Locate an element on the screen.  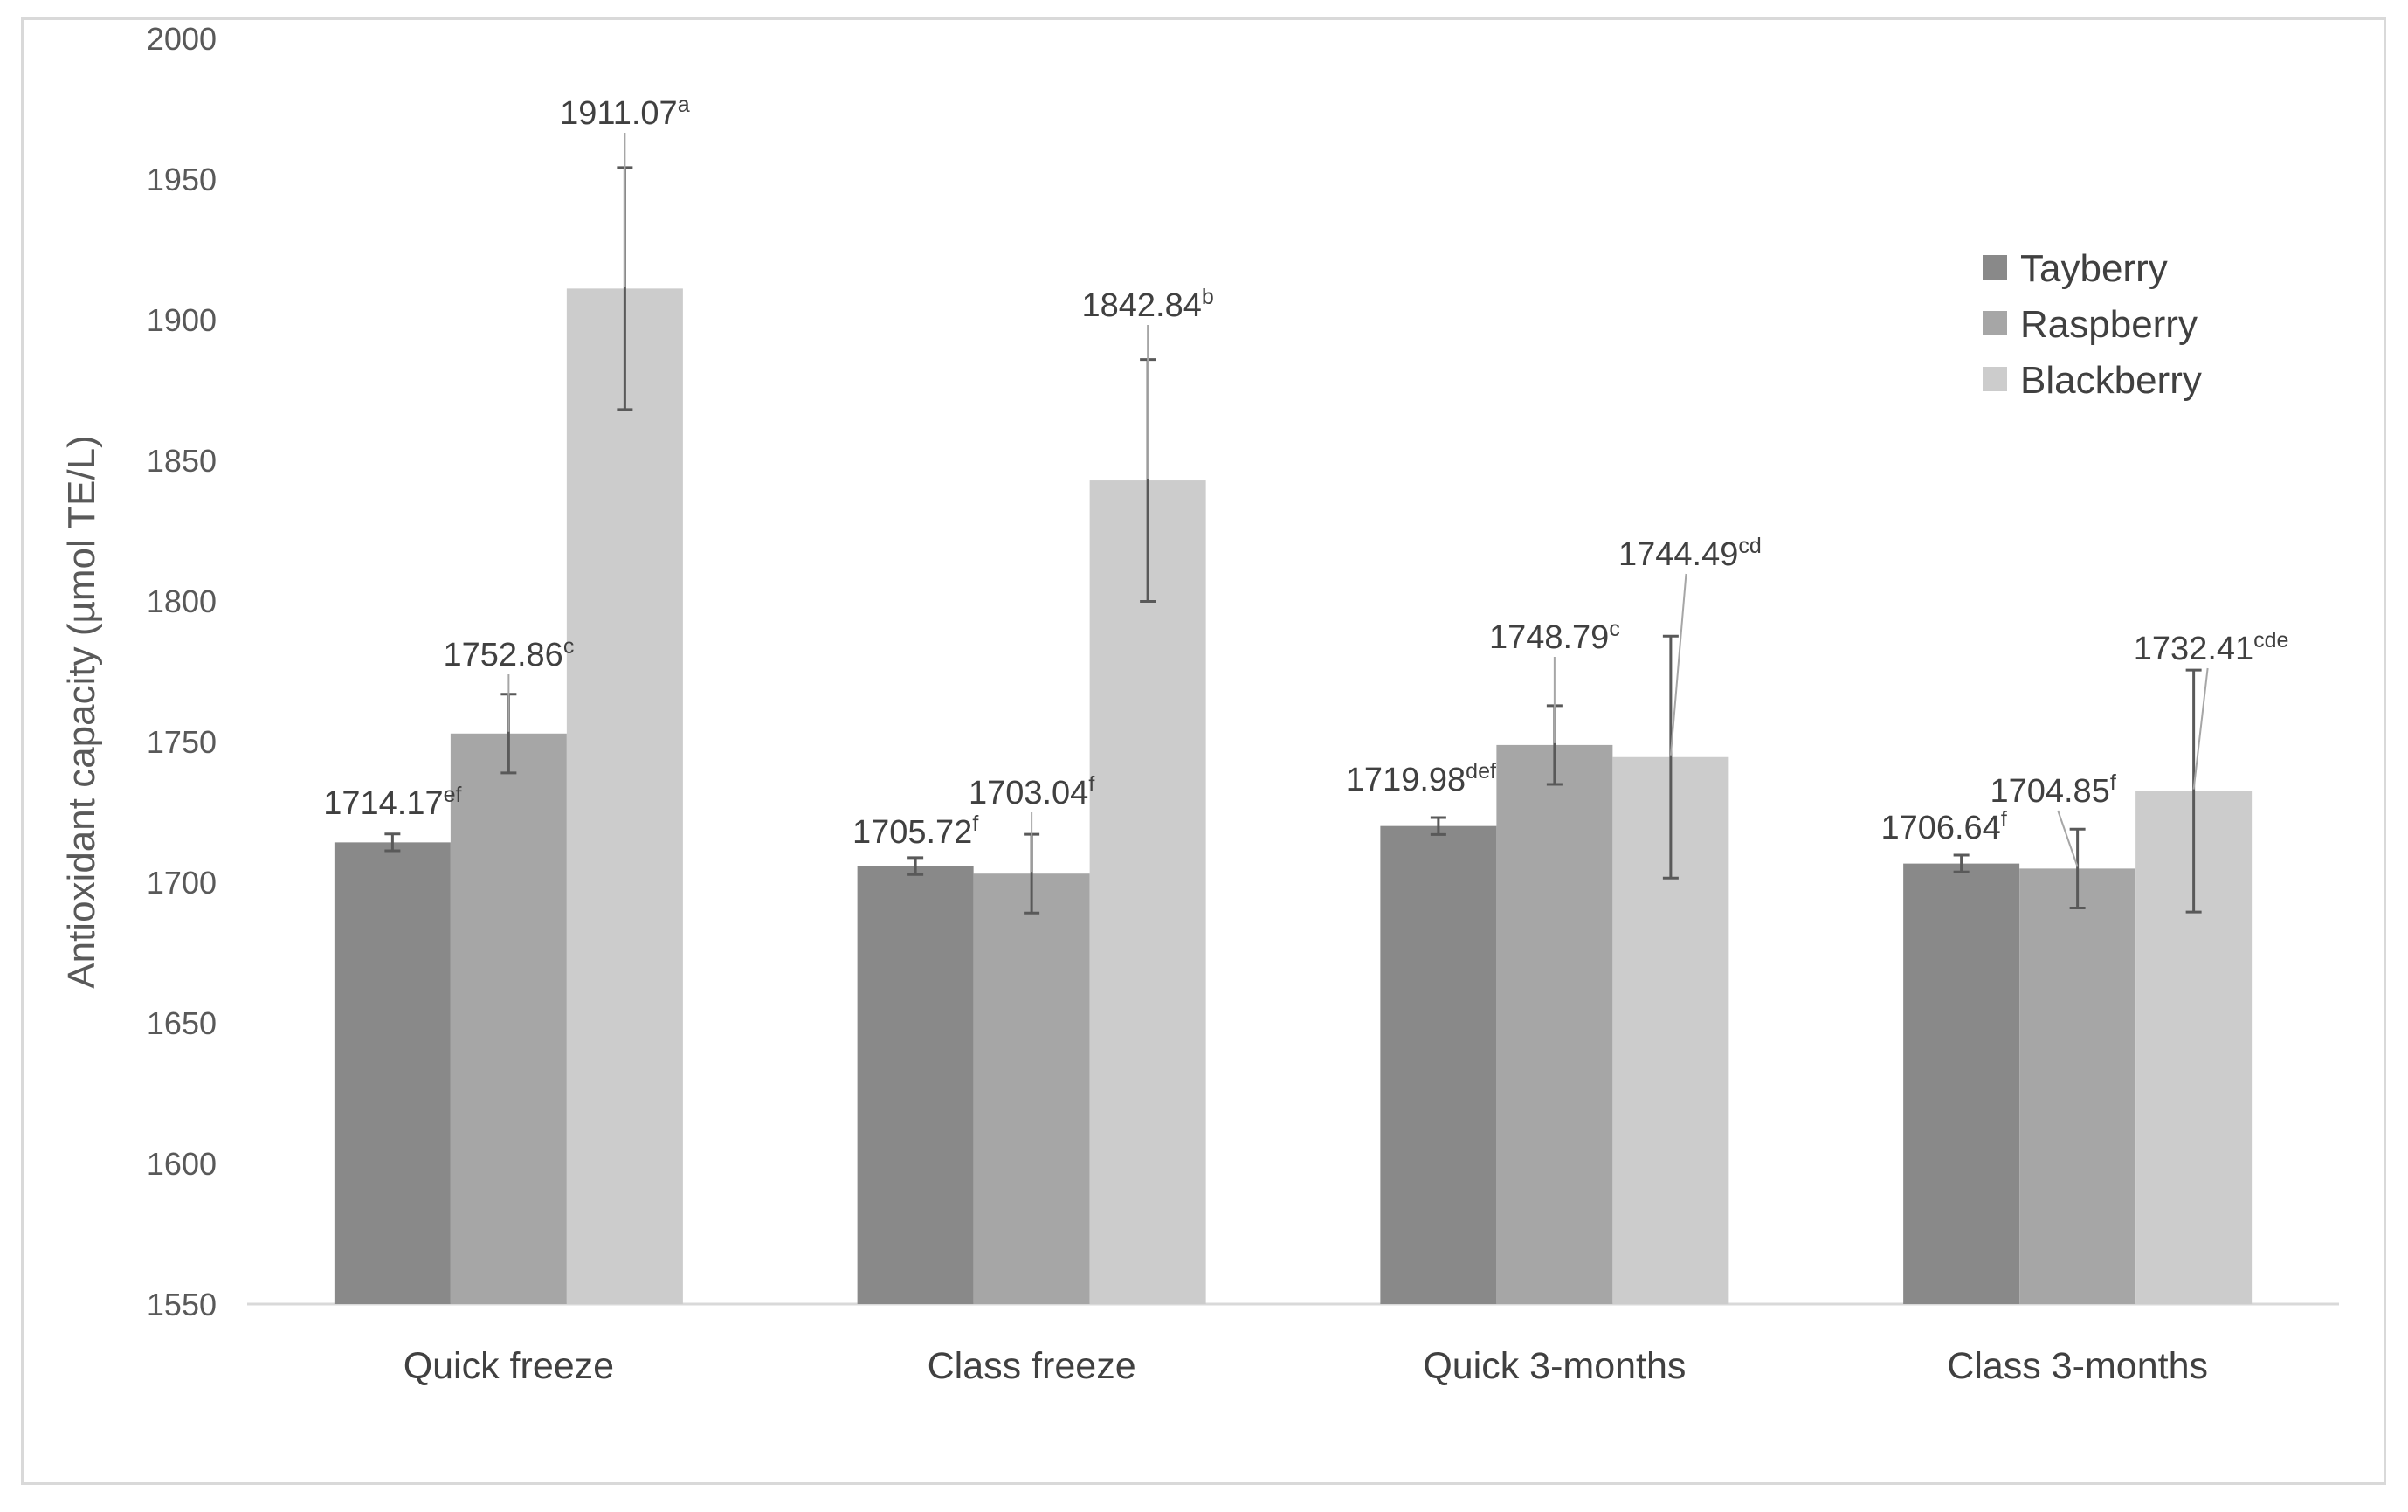
x-category-label: Quick freeze is located at coordinates (509, 1366).